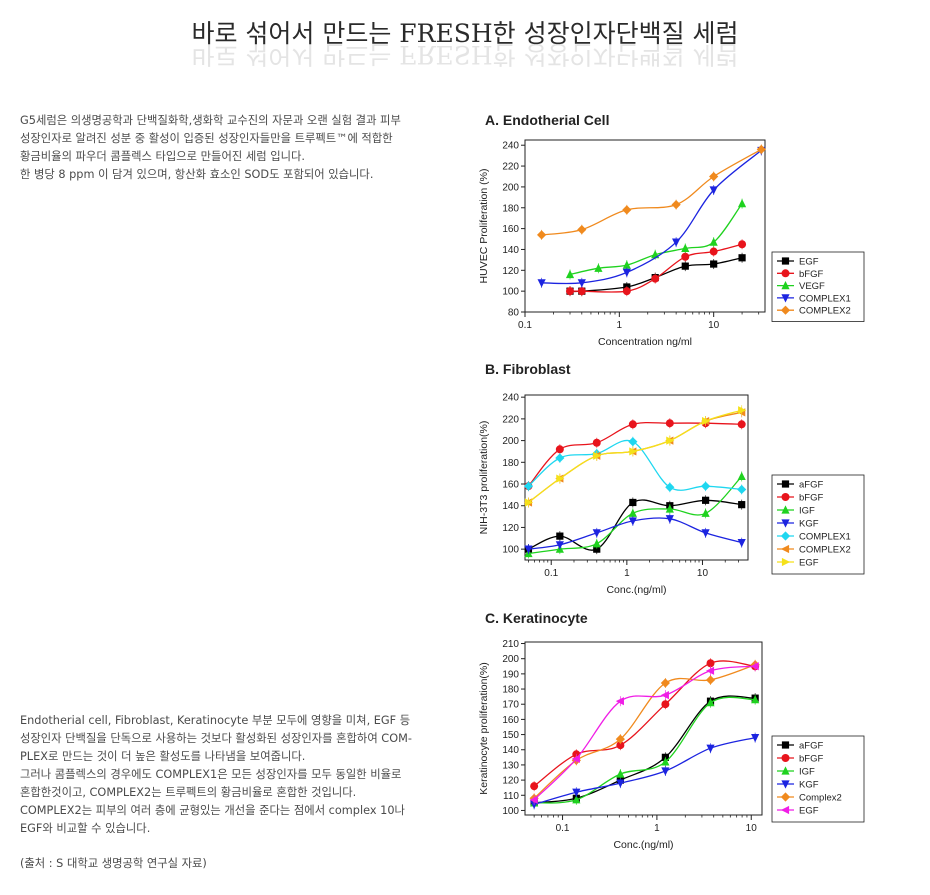  Describe the element at coordinates (484, 226) in the screenshot. I see `y-axis-label: HUVEC Proliferation (%)` at that location.